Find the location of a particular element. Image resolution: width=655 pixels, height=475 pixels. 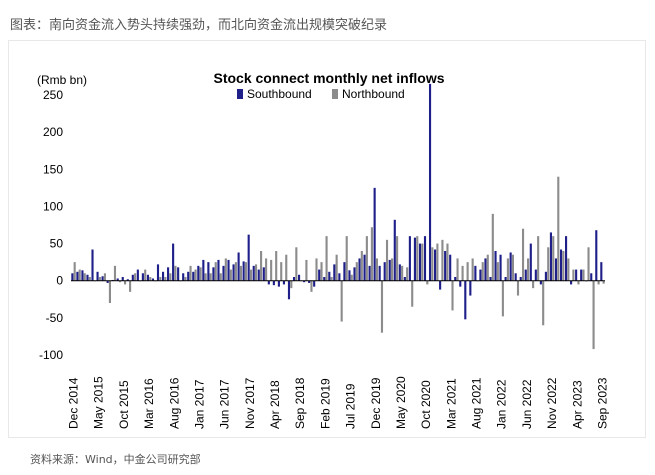

x-tick-label: Jun 2022 is located at coordinates (527, 404).